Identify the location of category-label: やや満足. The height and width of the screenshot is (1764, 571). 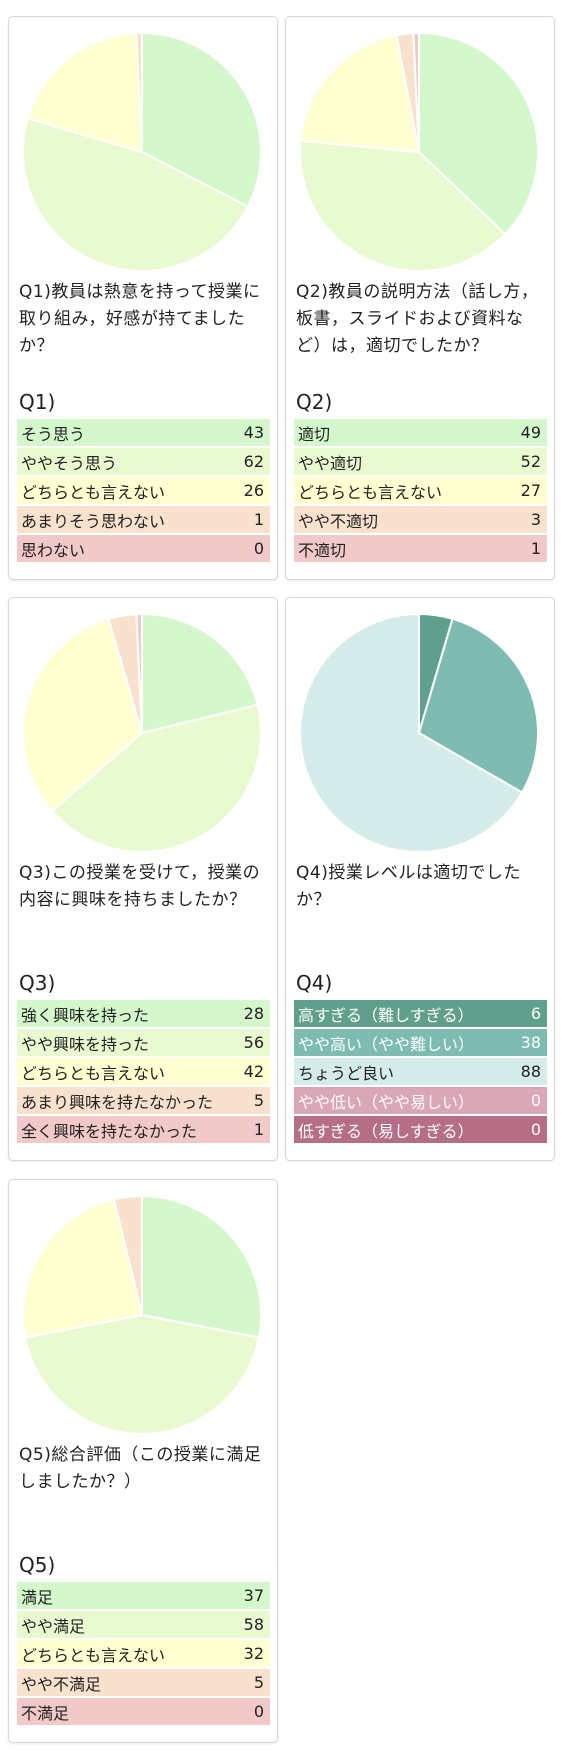
(53, 1626).